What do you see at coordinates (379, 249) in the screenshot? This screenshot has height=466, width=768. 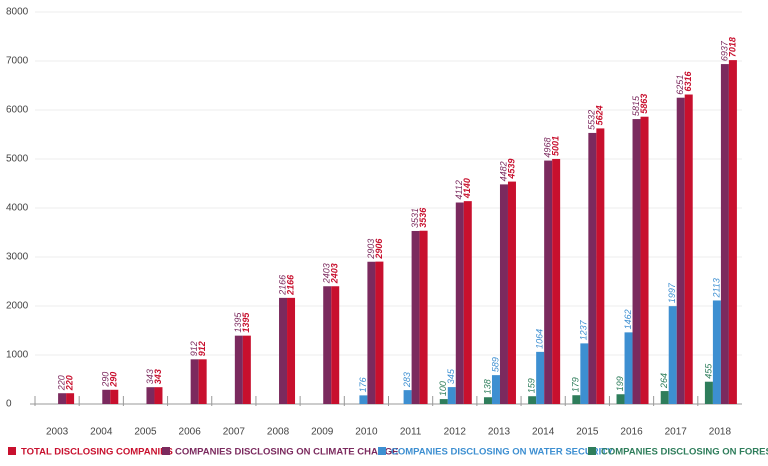 I see `value-label: 2906` at bounding box center [379, 249].